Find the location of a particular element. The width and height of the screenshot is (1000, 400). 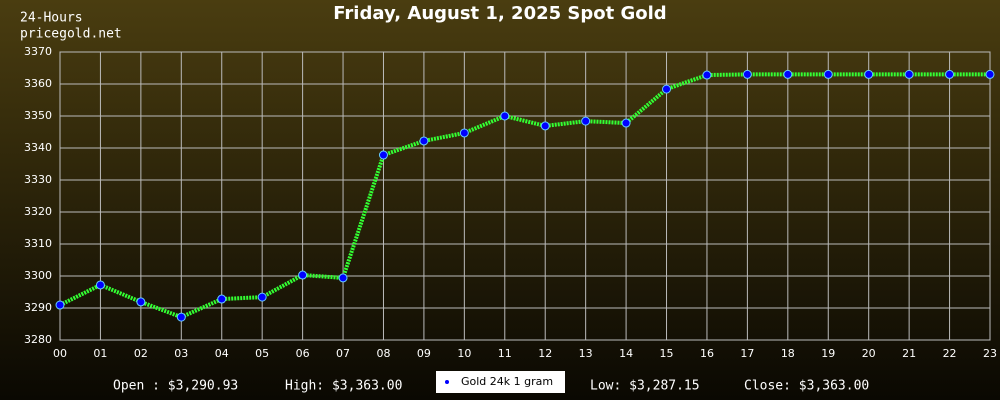

x-tick-label: 15 is located at coordinates (667, 353).